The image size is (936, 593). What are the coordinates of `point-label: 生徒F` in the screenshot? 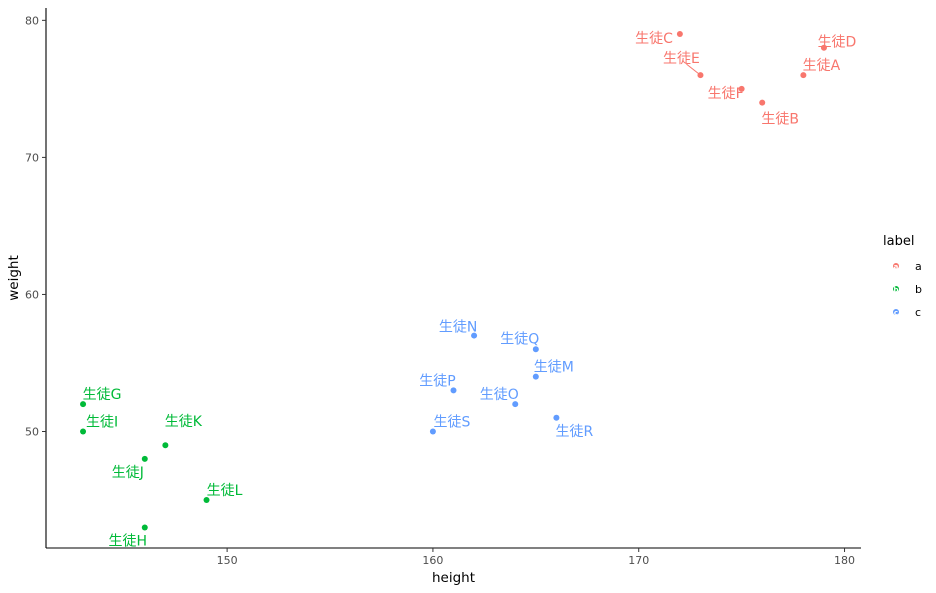 It's located at (726, 94).